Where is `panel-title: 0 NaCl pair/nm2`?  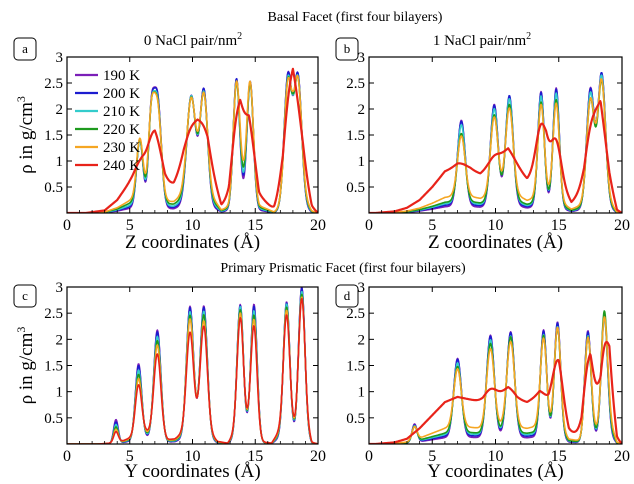
panel-title: 0 NaCl pair/nm2 is located at coordinates (193, 40).